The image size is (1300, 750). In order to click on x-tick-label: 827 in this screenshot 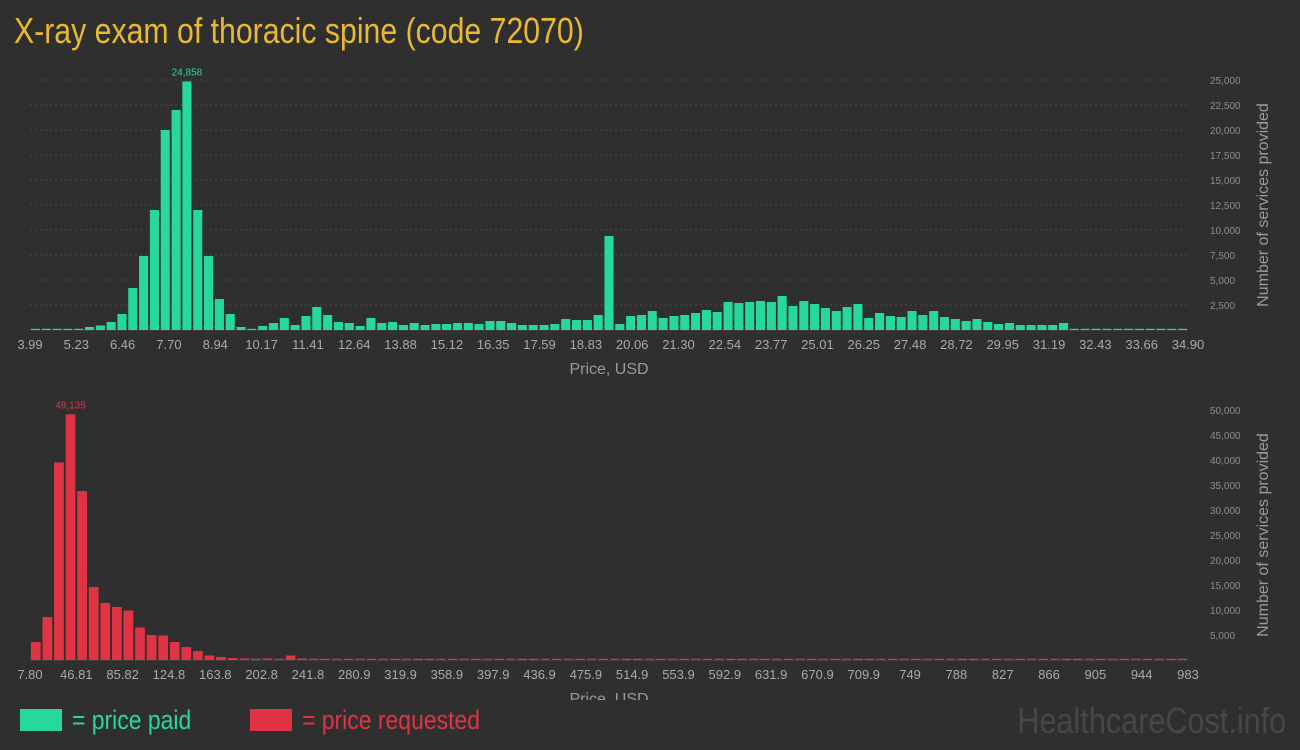, I will do `click(1003, 674)`.